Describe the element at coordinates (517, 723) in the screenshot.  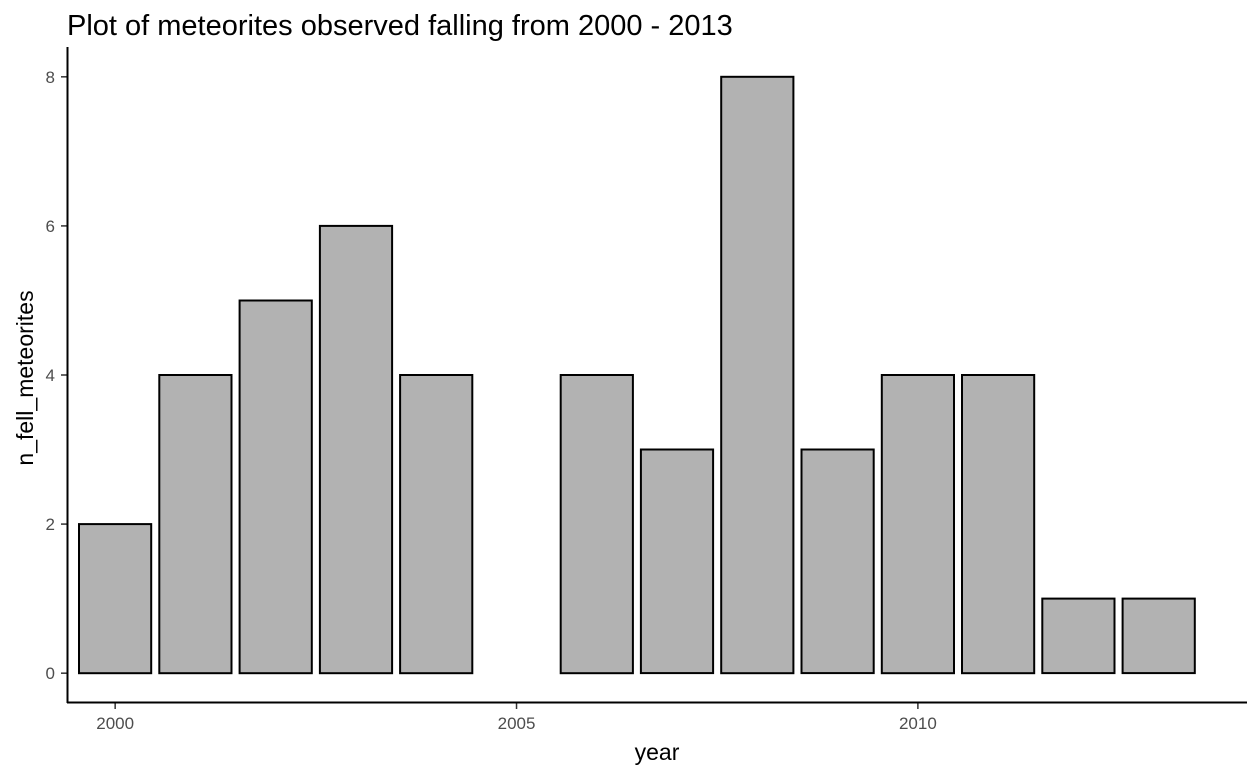
I see `x-tick-label: 2005` at that location.